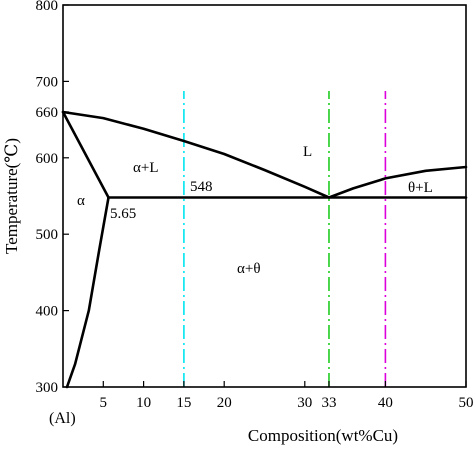 This screenshot has width=474, height=453. What do you see at coordinates (224, 403) in the screenshot?
I see `x-tick-label: 20` at bounding box center [224, 403].